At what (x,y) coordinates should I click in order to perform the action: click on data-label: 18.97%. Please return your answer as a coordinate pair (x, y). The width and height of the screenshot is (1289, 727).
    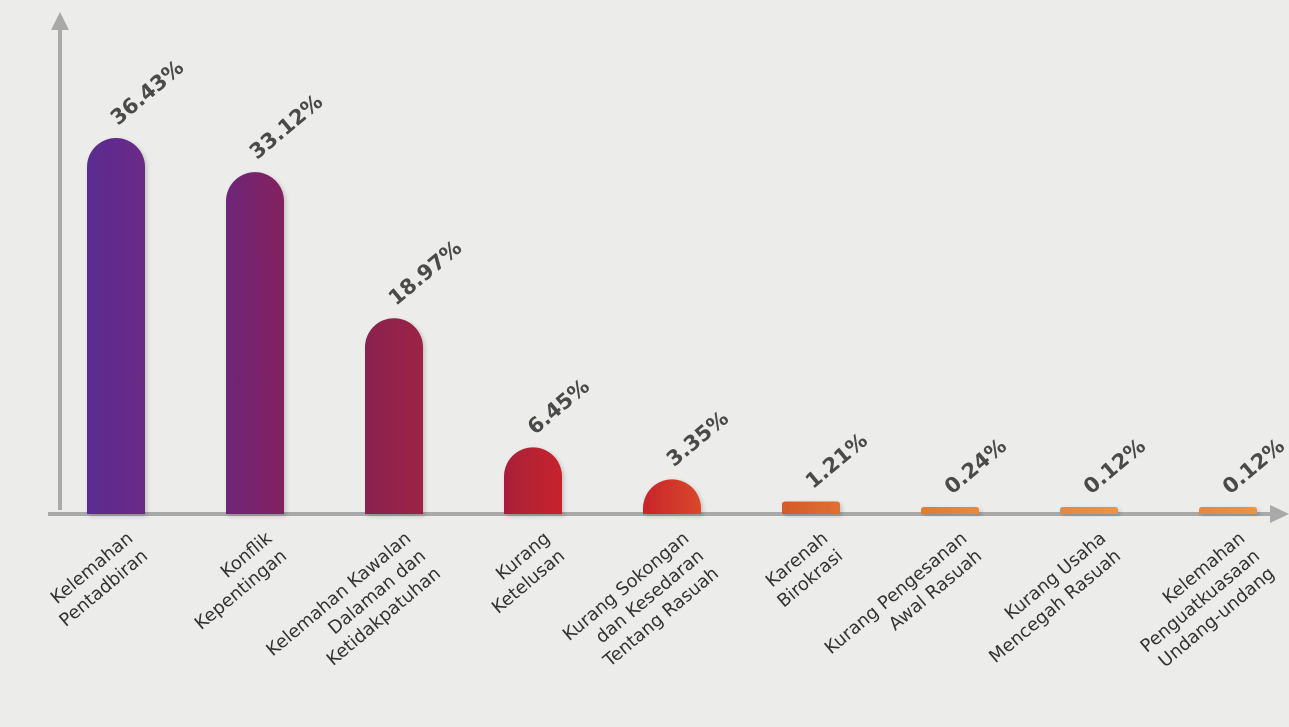
    Looking at the image, I should click on (425, 272).